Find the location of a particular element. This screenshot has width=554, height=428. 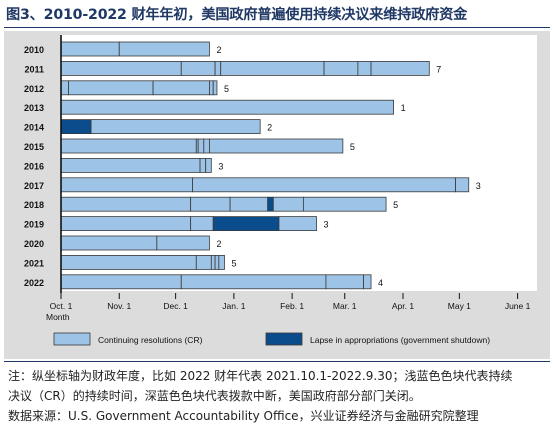

x-tick-label: Mar. 1 is located at coordinates (345, 306).